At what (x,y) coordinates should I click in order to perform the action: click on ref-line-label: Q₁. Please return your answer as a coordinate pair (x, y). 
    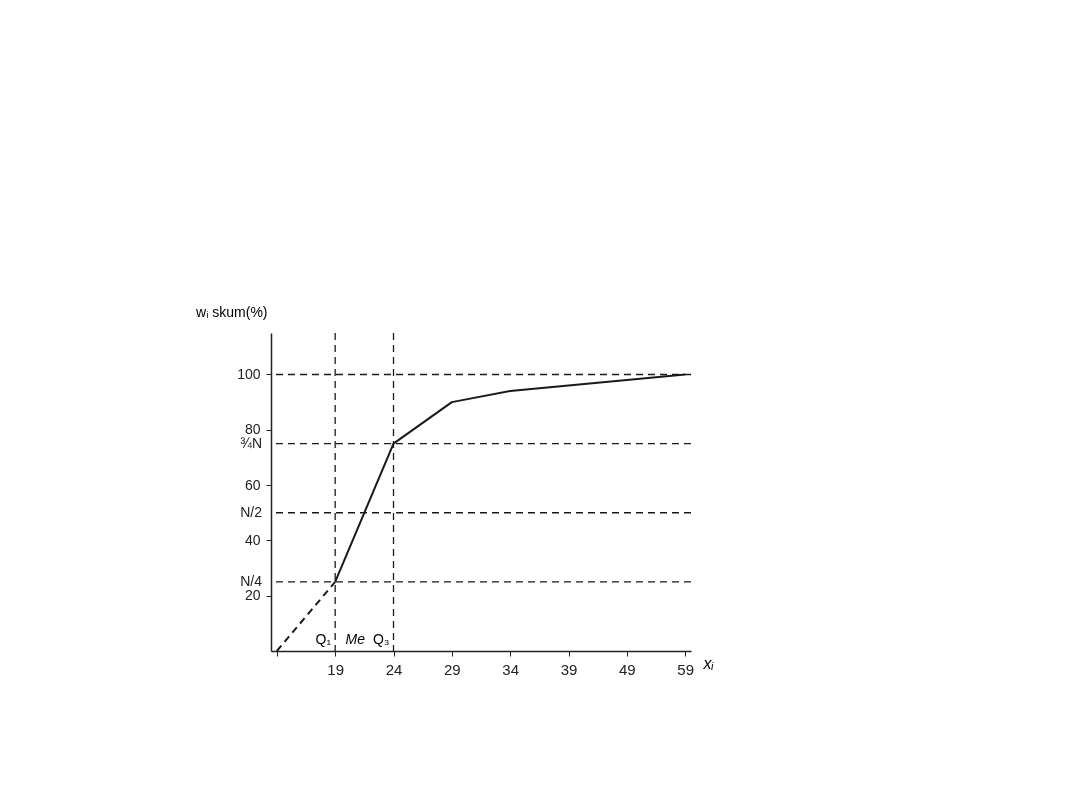
    Looking at the image, I should click on (323, 639).